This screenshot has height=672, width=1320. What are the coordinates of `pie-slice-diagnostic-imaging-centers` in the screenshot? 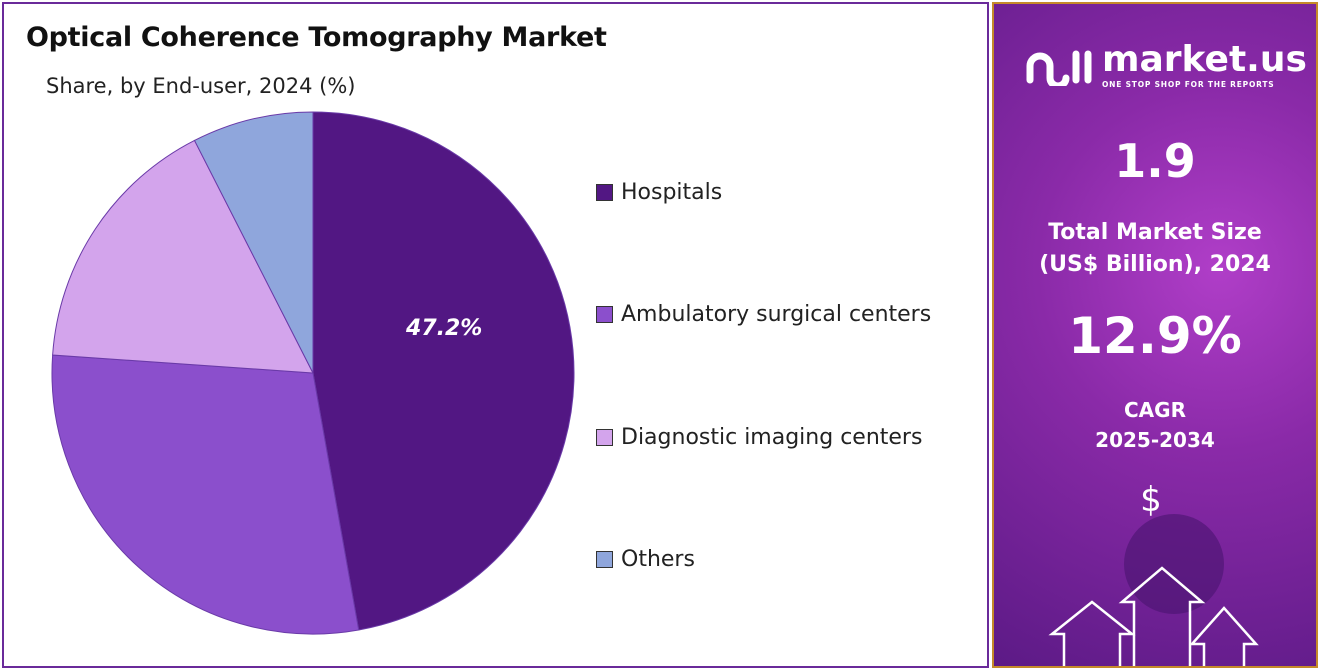 It's located at (183, 256).